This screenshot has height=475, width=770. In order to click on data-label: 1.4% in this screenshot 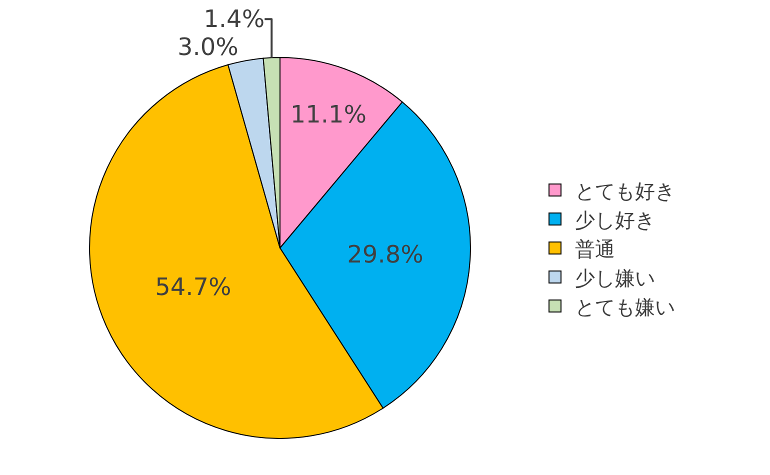, I will do `click(234, 19)`.